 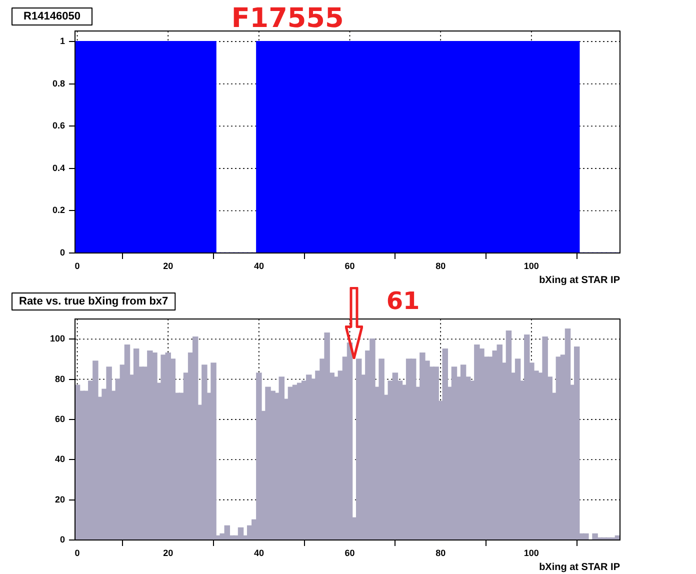 What do you see at coordinates (287, 18) in the screenshot?
I see `annotation: F17555` at bounding box center [287, 18].